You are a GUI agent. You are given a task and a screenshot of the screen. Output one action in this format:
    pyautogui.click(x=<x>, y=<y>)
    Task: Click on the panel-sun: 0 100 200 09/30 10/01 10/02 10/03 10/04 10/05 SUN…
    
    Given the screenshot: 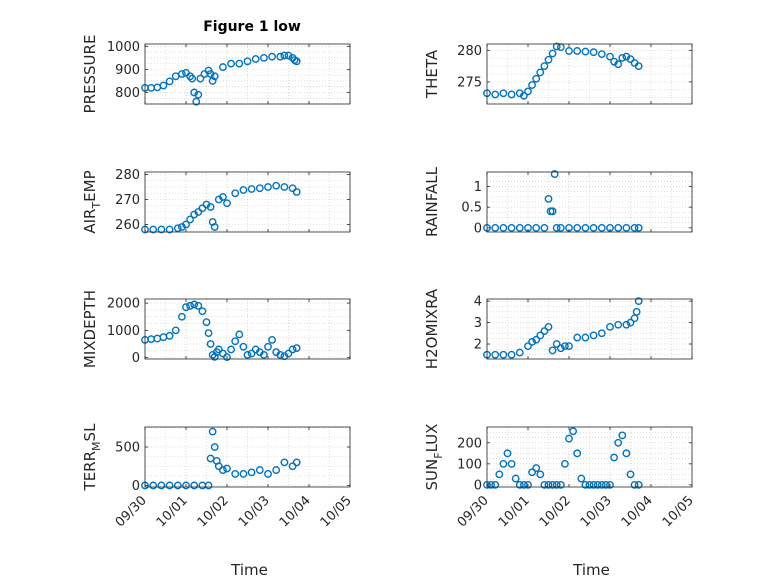 What is the action you would take?
    pyautogui.click(x=560, y=501)
    